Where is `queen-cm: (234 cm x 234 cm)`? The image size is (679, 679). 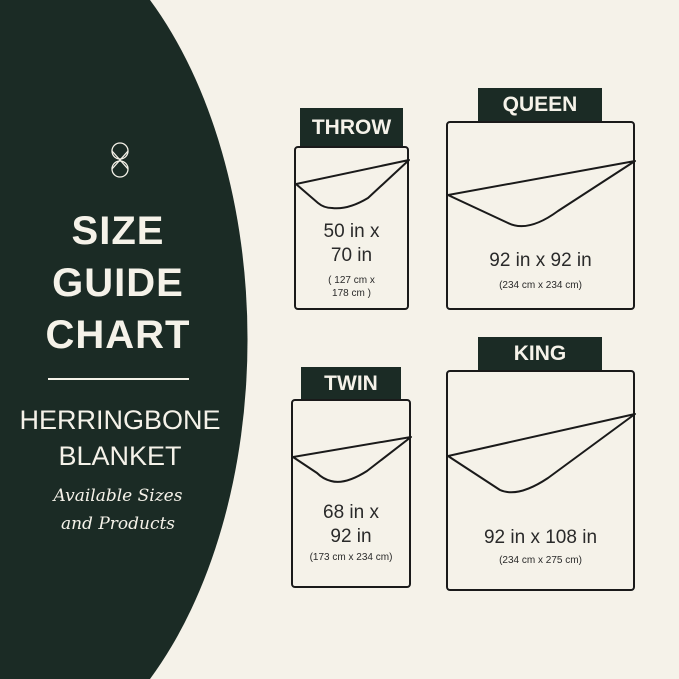
queen-cm: (234 cm x 234 cm) is located at coordinates (540, 285).